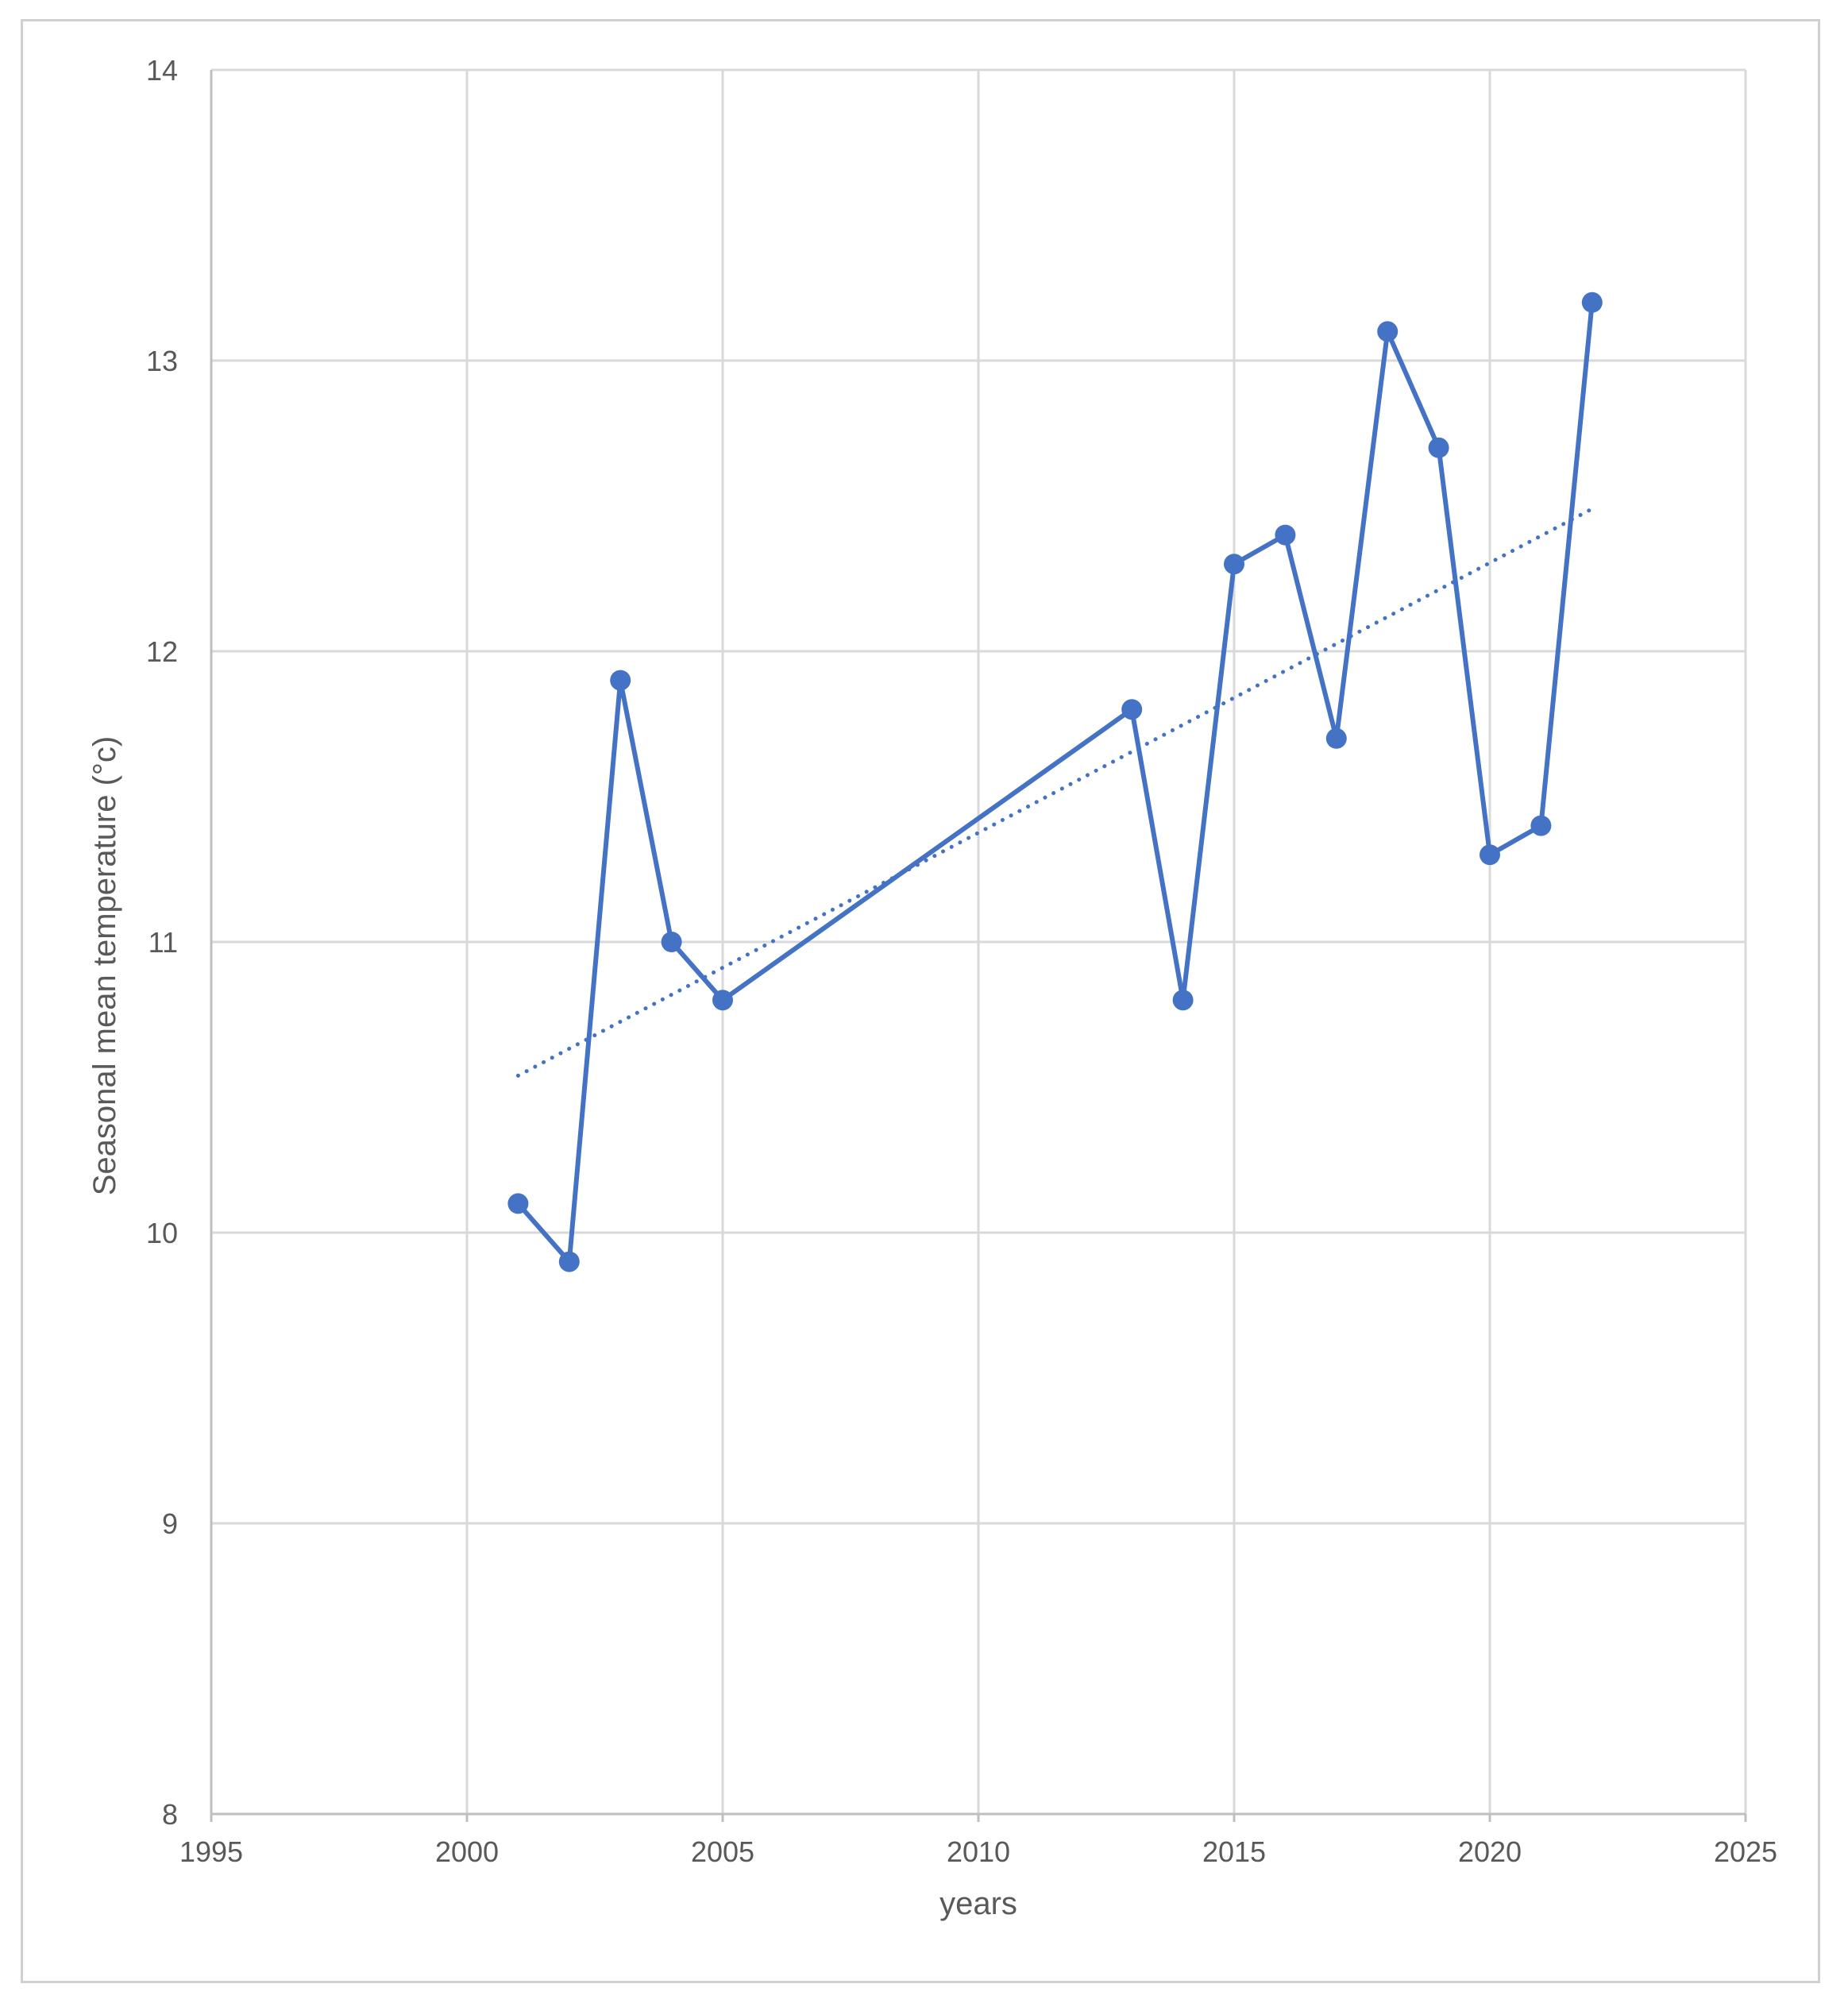  What do you see at coordinates (1234, 1851) in the screenshot?
I see `x-tick-label: 2015` at bounding box center [1234, 1851].